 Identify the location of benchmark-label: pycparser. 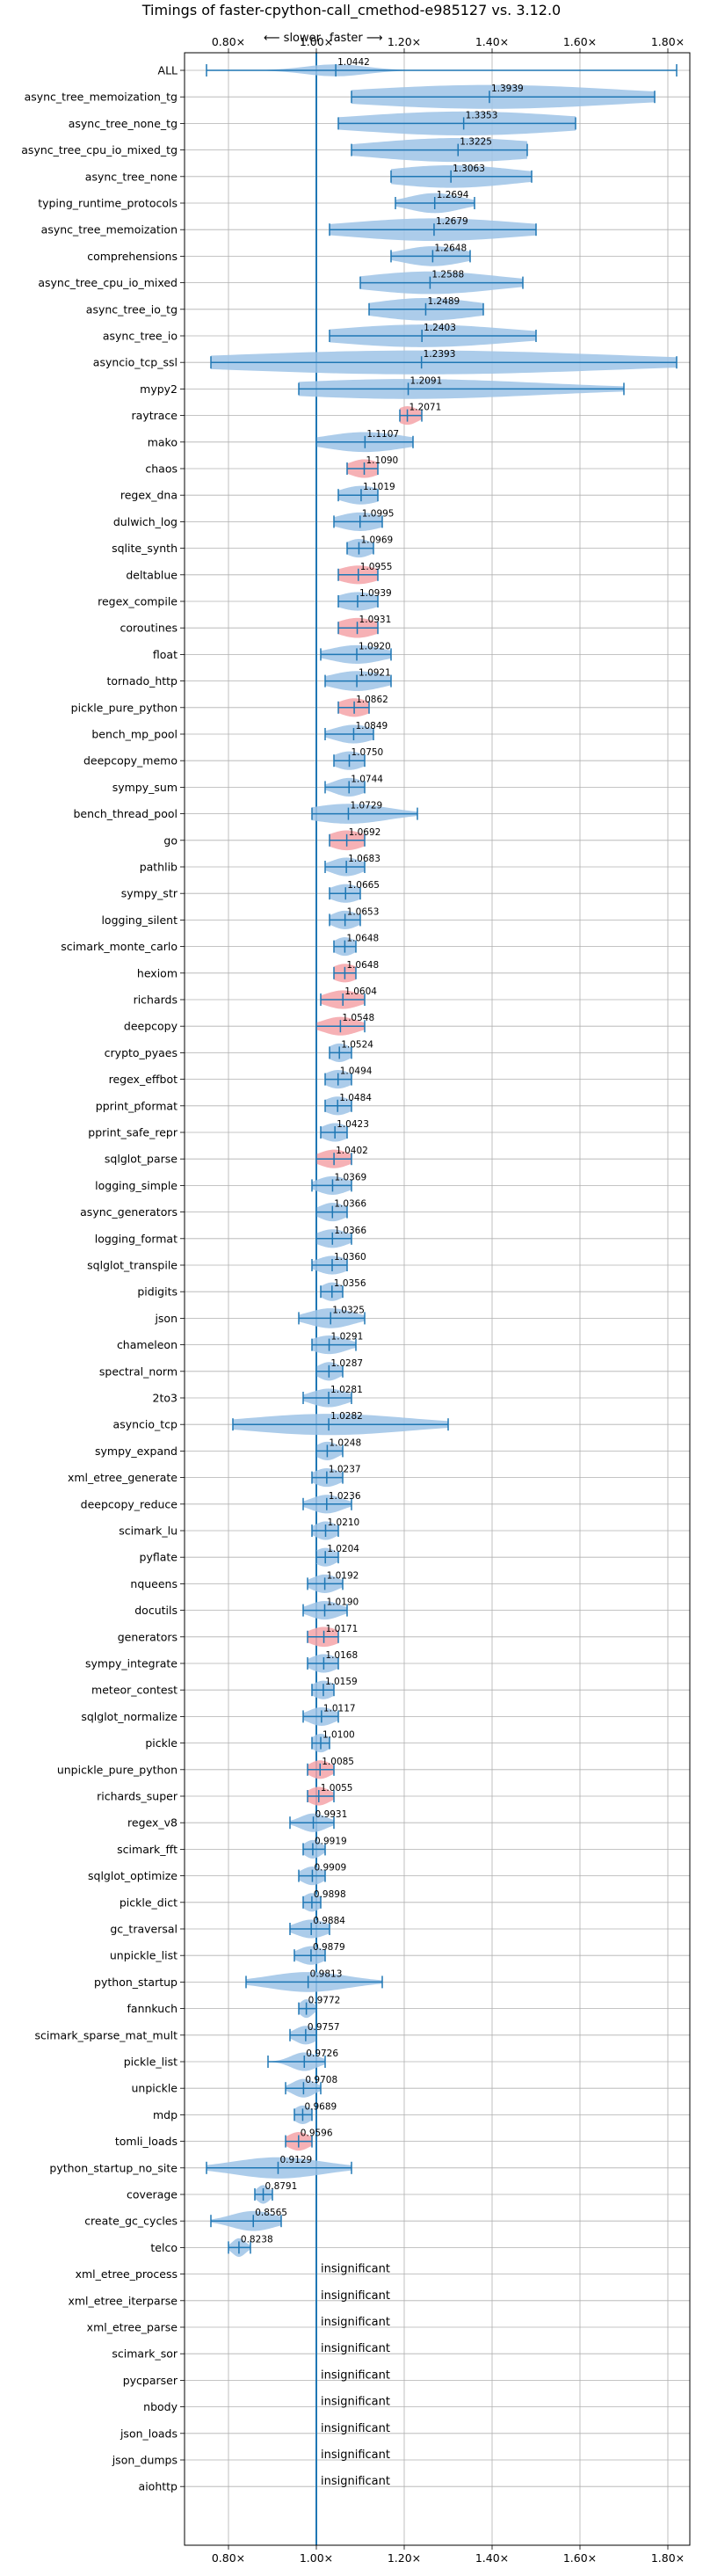
(151, 2380).